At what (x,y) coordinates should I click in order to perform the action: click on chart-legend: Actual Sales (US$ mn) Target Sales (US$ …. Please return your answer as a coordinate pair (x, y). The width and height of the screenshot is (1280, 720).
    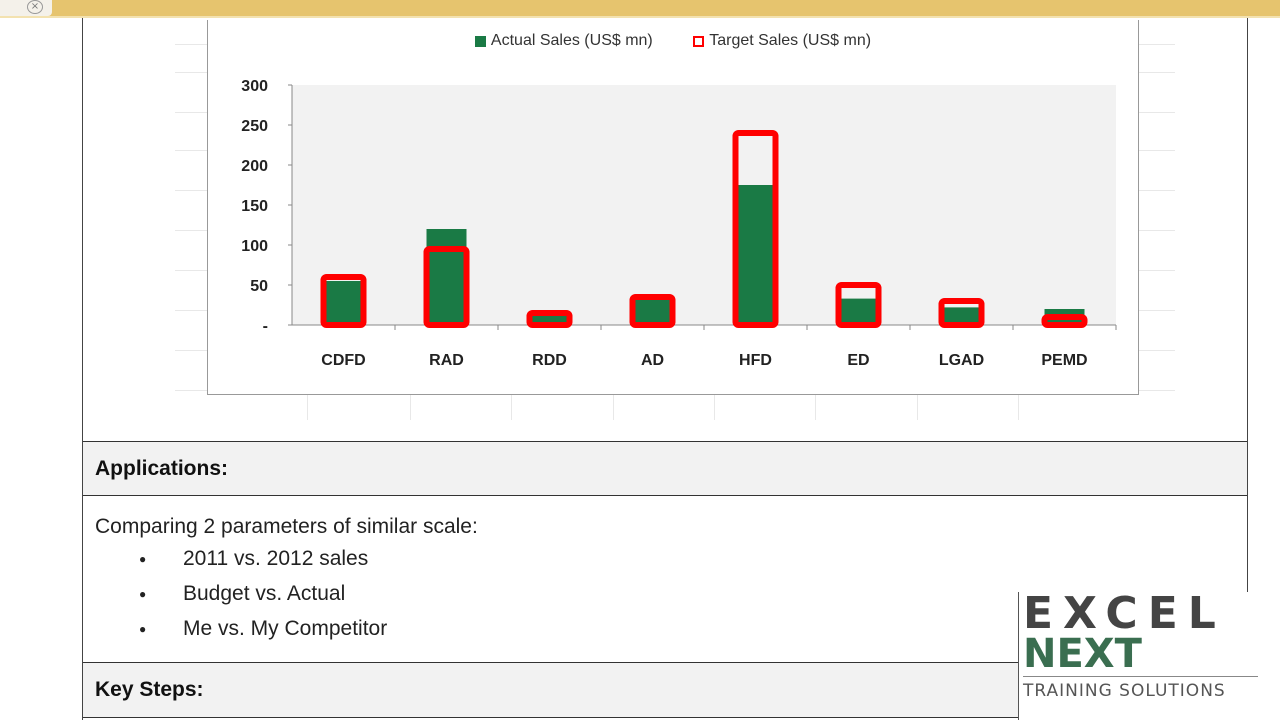
    Looking at the image, I should click on (673, 42).